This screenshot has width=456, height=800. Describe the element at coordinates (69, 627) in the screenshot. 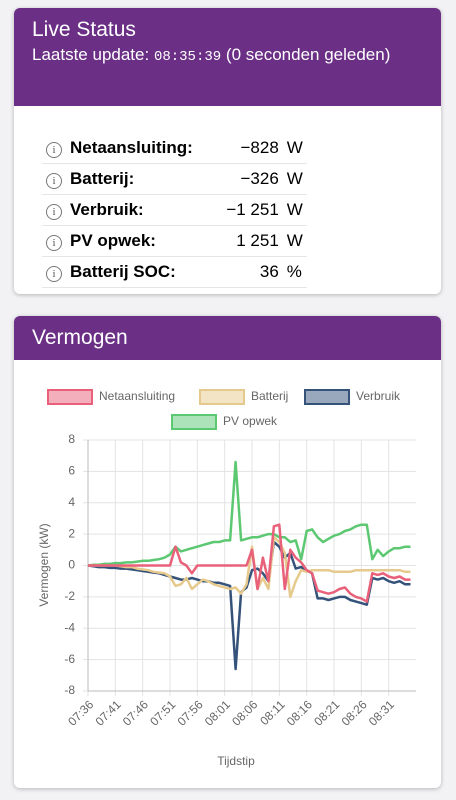

I see `y-tick-label: -4` at that location.